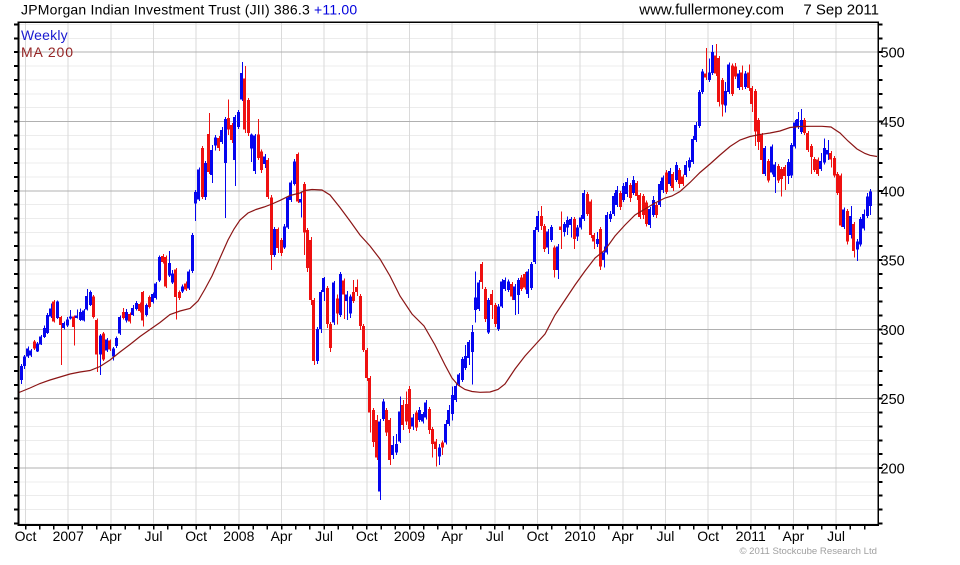 The height and width of the screenshot is (565, 960). Describe the element at coordinates (841, 10) in the screenshot. I see `svg-text: 7 Sep 2011` at that location.